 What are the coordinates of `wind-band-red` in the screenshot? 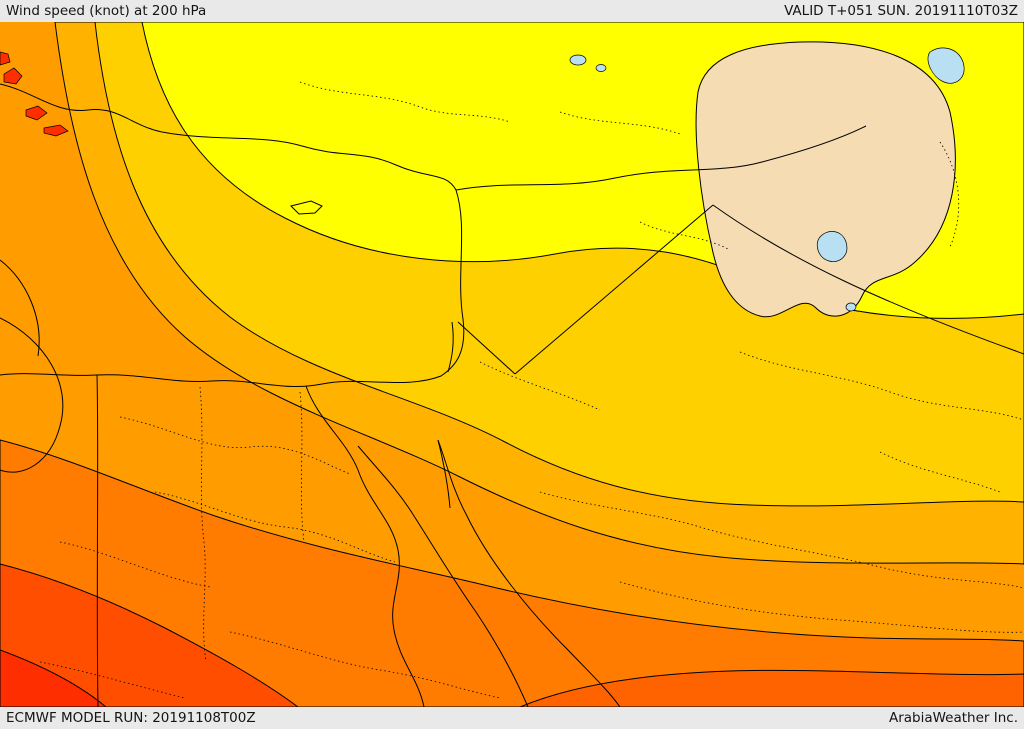 It's located at (53, 678).